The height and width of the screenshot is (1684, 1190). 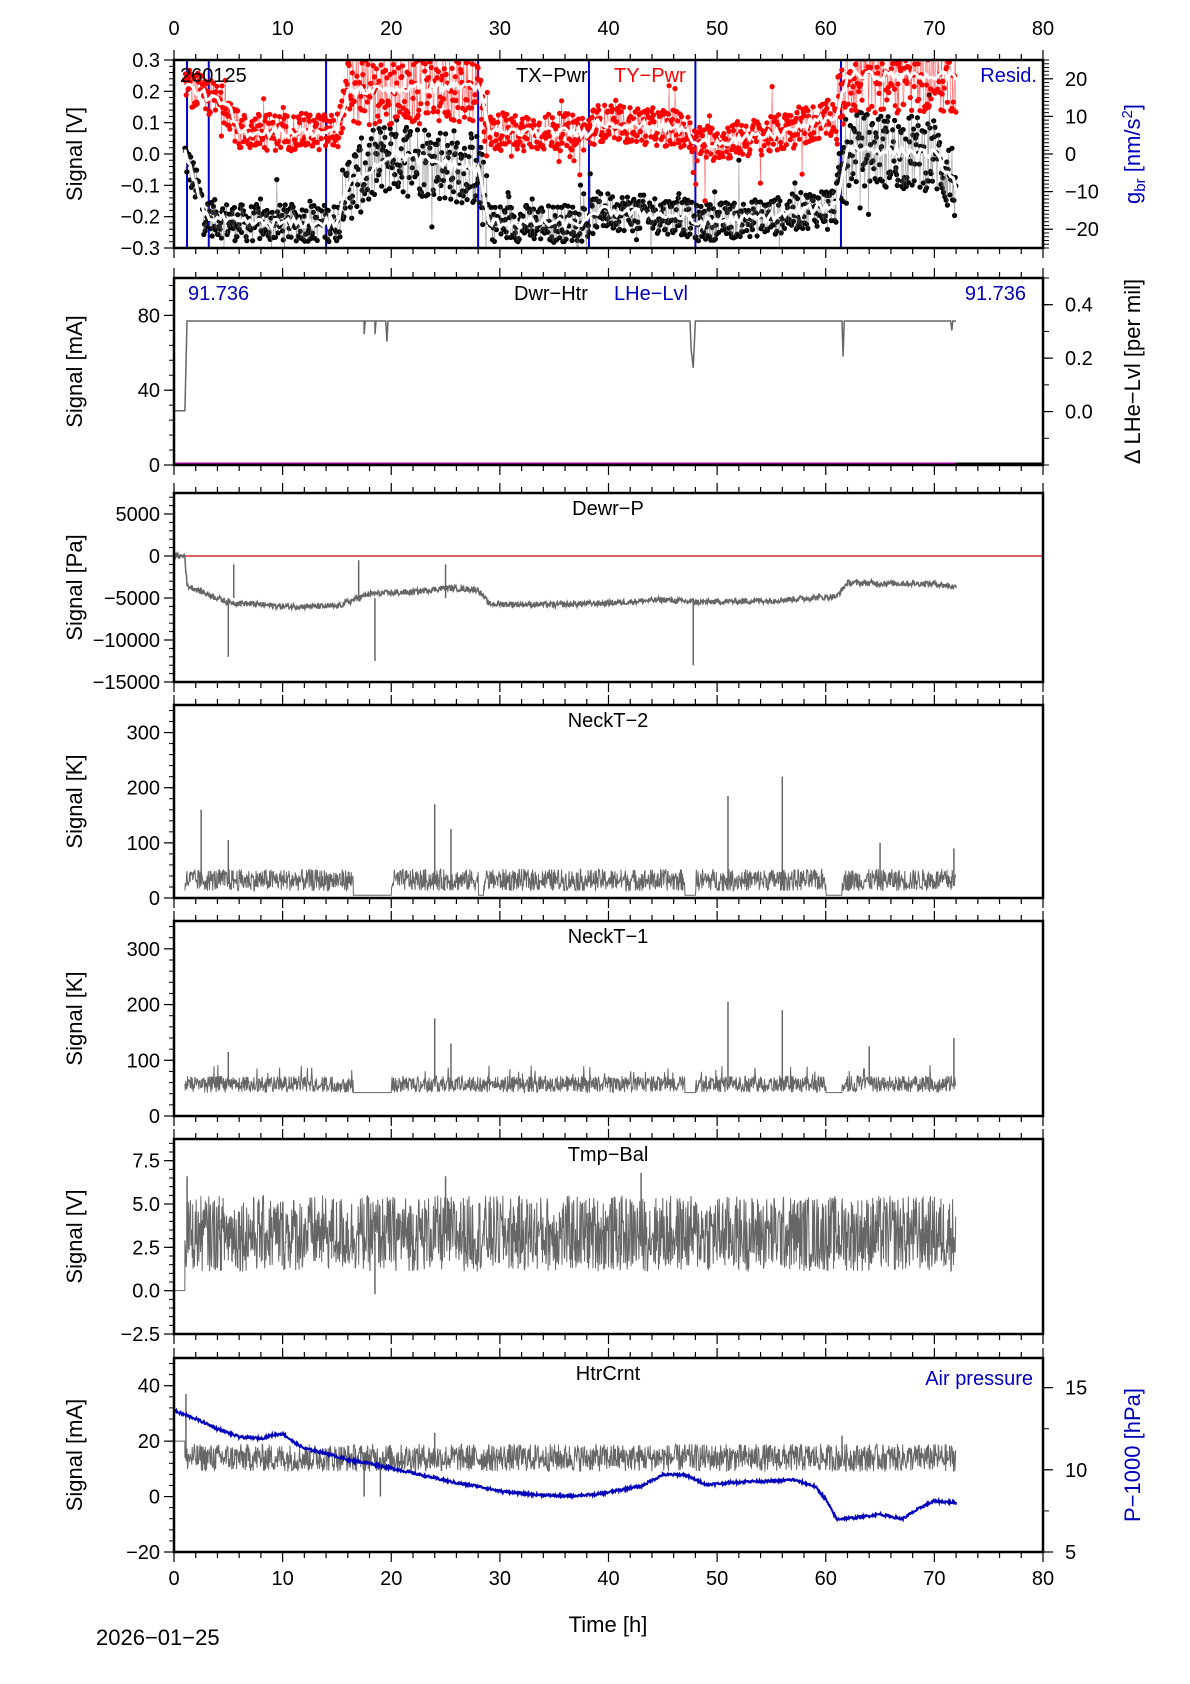 What do you see at coordinates (1127, 114) in the screenshot?
I see `label-superscript: 2` at bounding box center [1127, 114].